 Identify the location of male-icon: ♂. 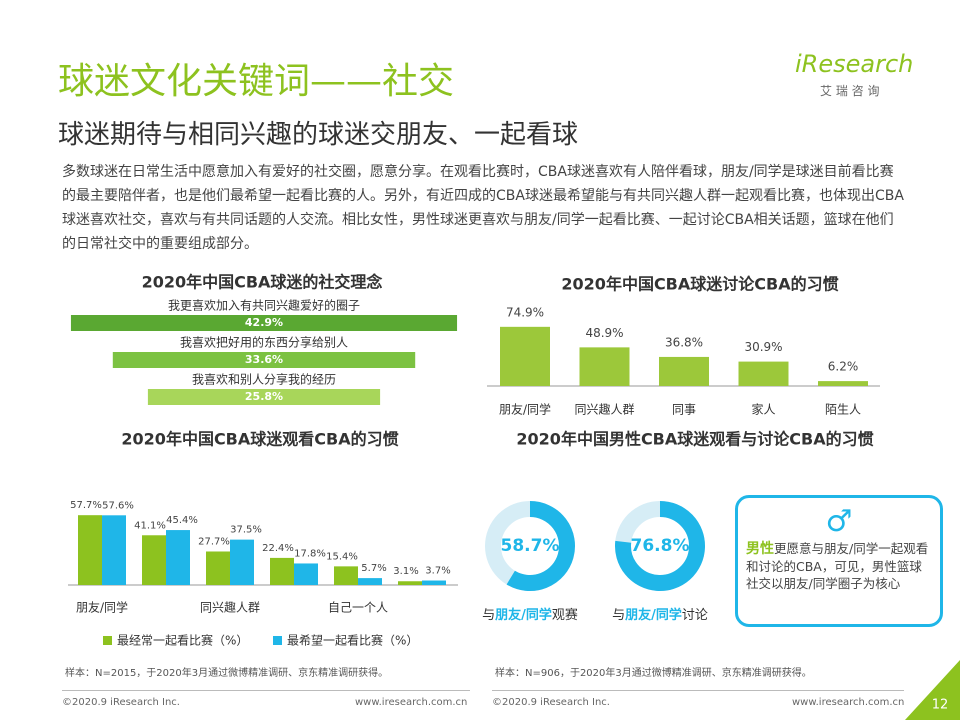
(839, 521).